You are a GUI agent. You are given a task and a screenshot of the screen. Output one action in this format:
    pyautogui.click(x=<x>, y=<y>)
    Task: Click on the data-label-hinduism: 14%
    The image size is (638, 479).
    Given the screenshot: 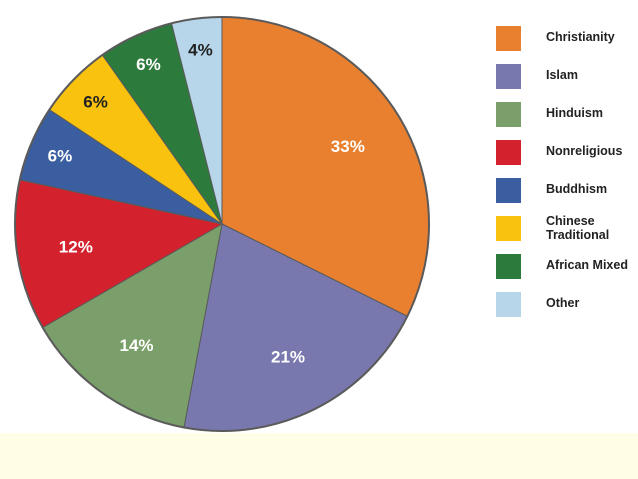 What is the action you would take?
    pyautogui.click(x=136, y=345)
    